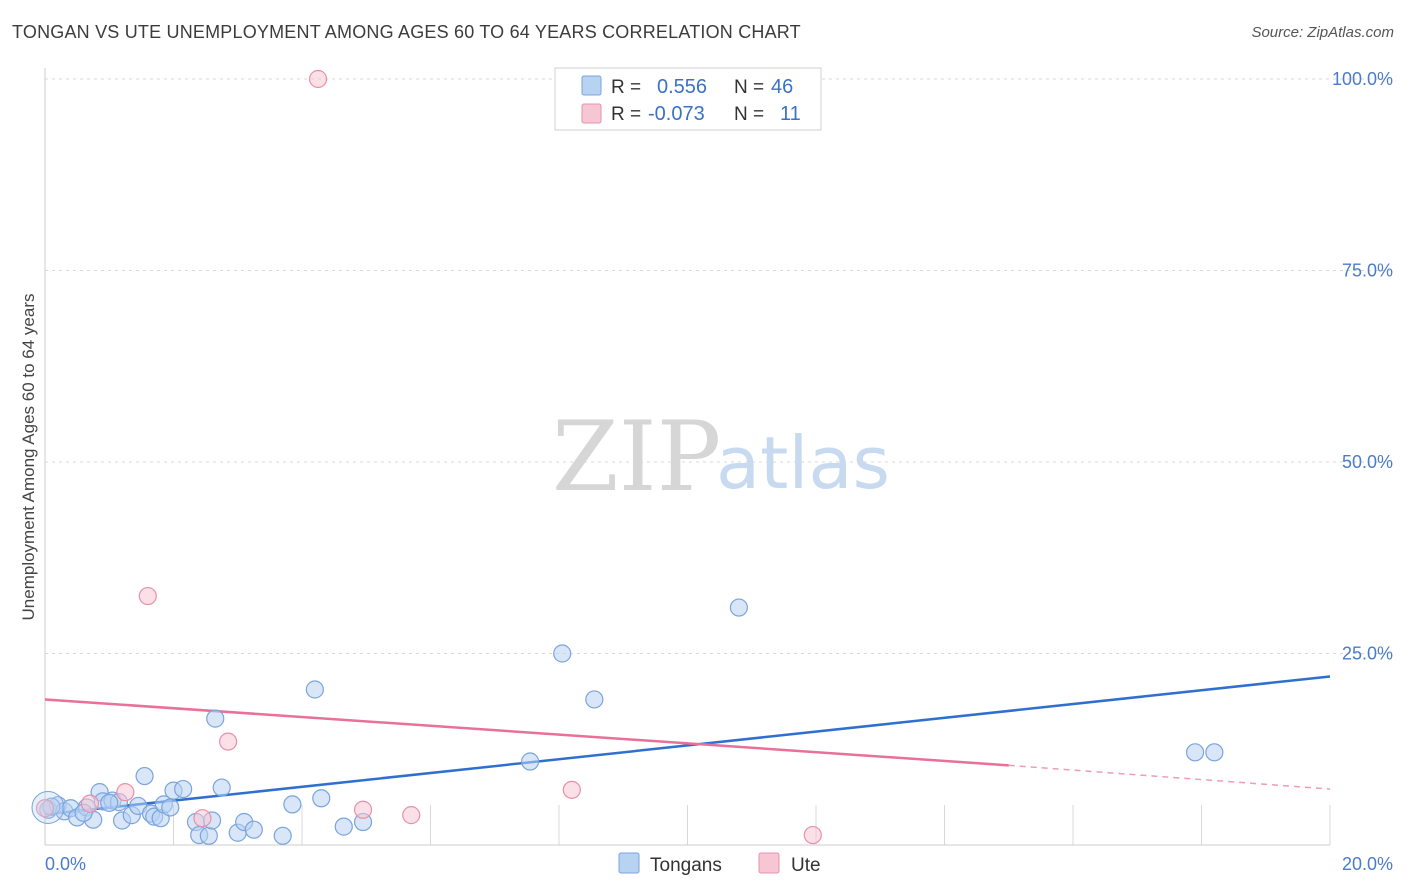  What do you see at coordinates (686, 865) in the screenshot?
I see `bottom-legend-tongans: Tongans` at bounding box center [686, 865].